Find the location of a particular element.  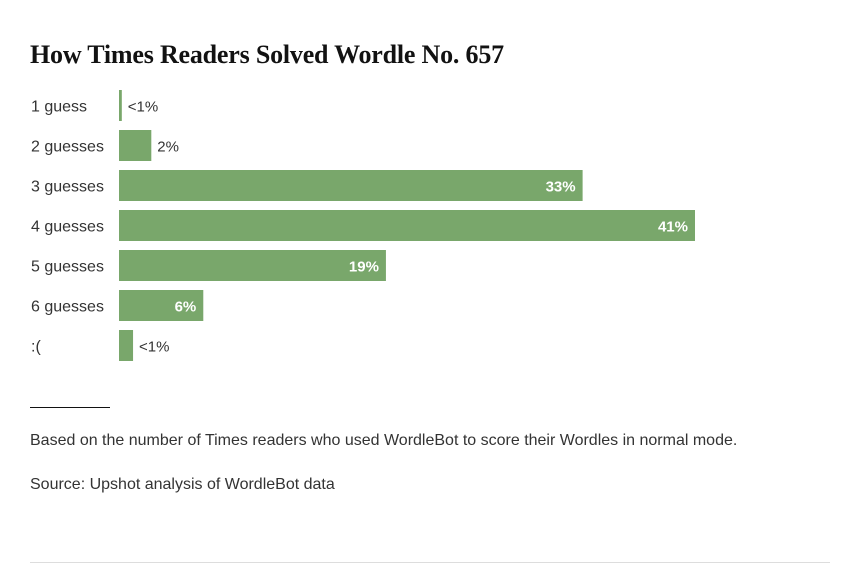

value-label-2-guesses: 2% is located at coordinates (168, 147).